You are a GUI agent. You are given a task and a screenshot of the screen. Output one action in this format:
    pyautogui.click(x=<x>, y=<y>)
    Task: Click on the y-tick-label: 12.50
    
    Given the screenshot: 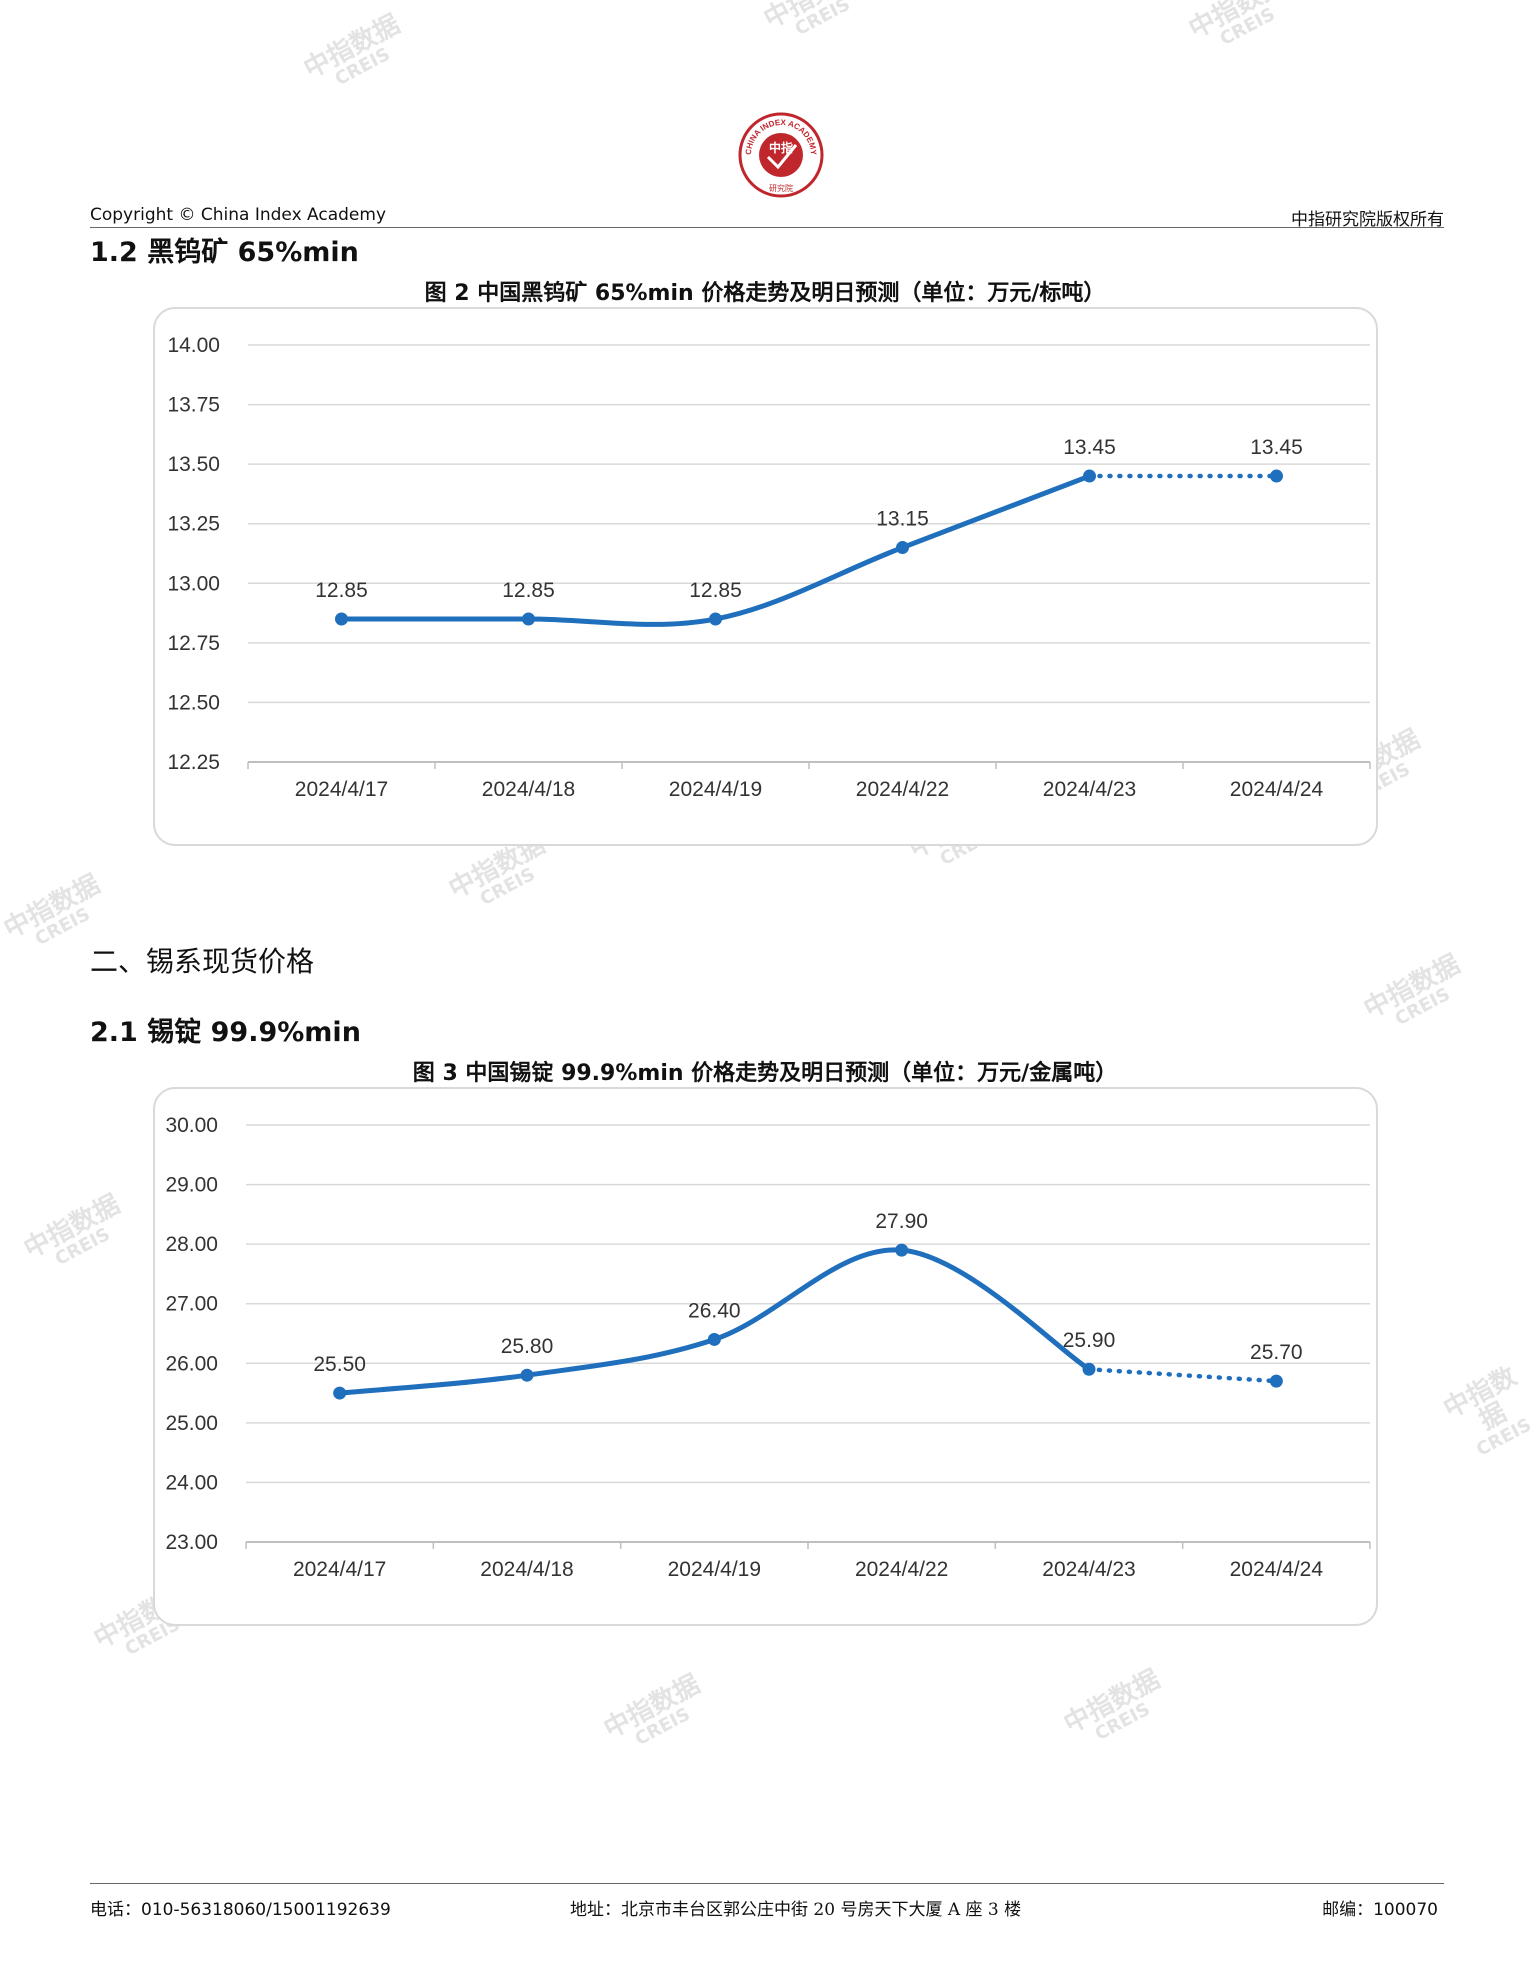 What is the action you would take?
    pyautogui.click(x=193, y=702)
    